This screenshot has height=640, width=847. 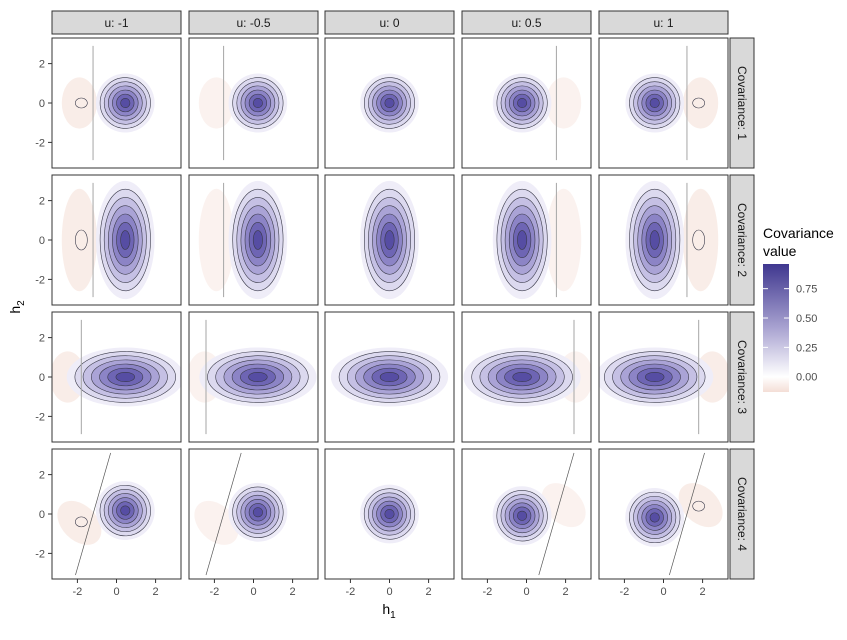 I want to click on facet-panel-cov1-u0.5, so click(x=526, y=103).